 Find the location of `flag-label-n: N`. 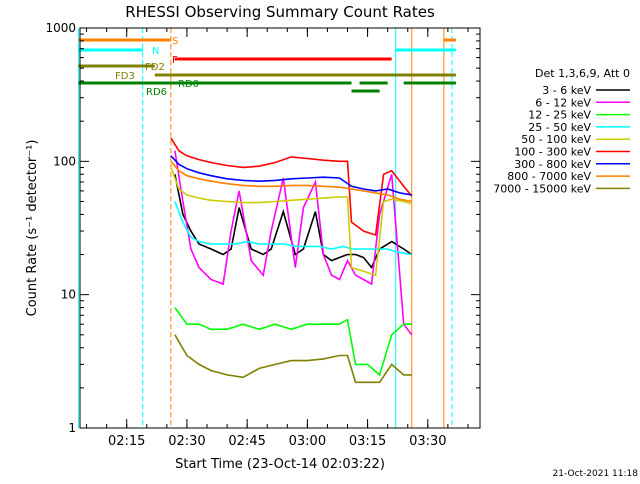

flag-label-n: N is located at coordinates (155, 51).